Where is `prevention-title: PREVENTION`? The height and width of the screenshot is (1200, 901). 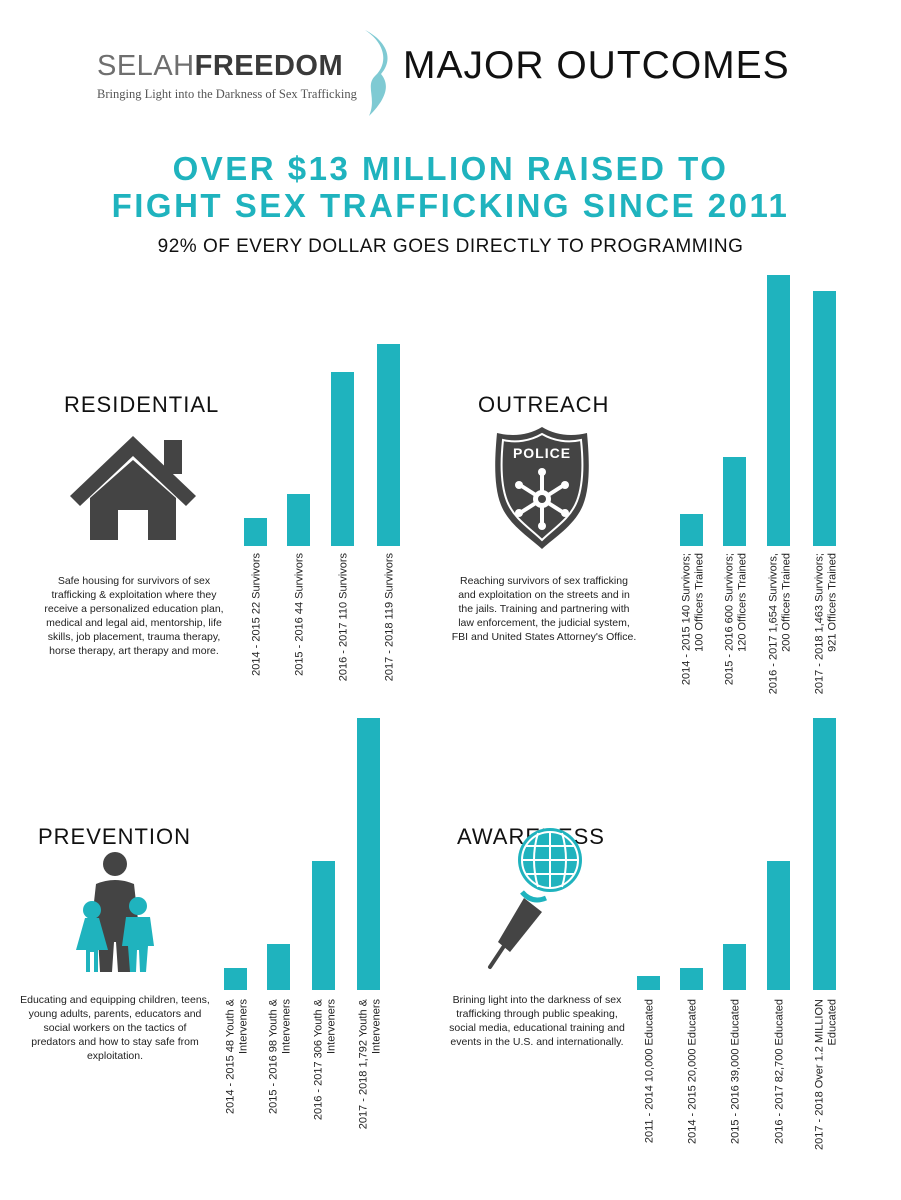
prevention-title: PREVENTION is located at coordinates (115, 836).